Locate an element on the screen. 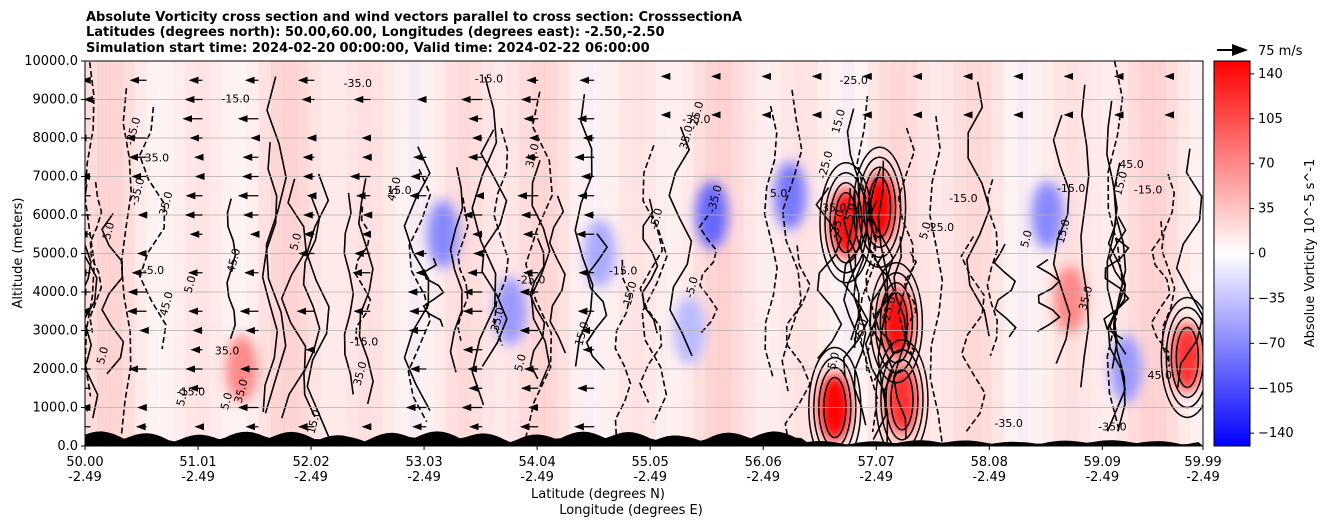 The width and height of the screenshot is (1332, 530). colorbar-tick-label: 105 is located at coordinates (1270, 119).